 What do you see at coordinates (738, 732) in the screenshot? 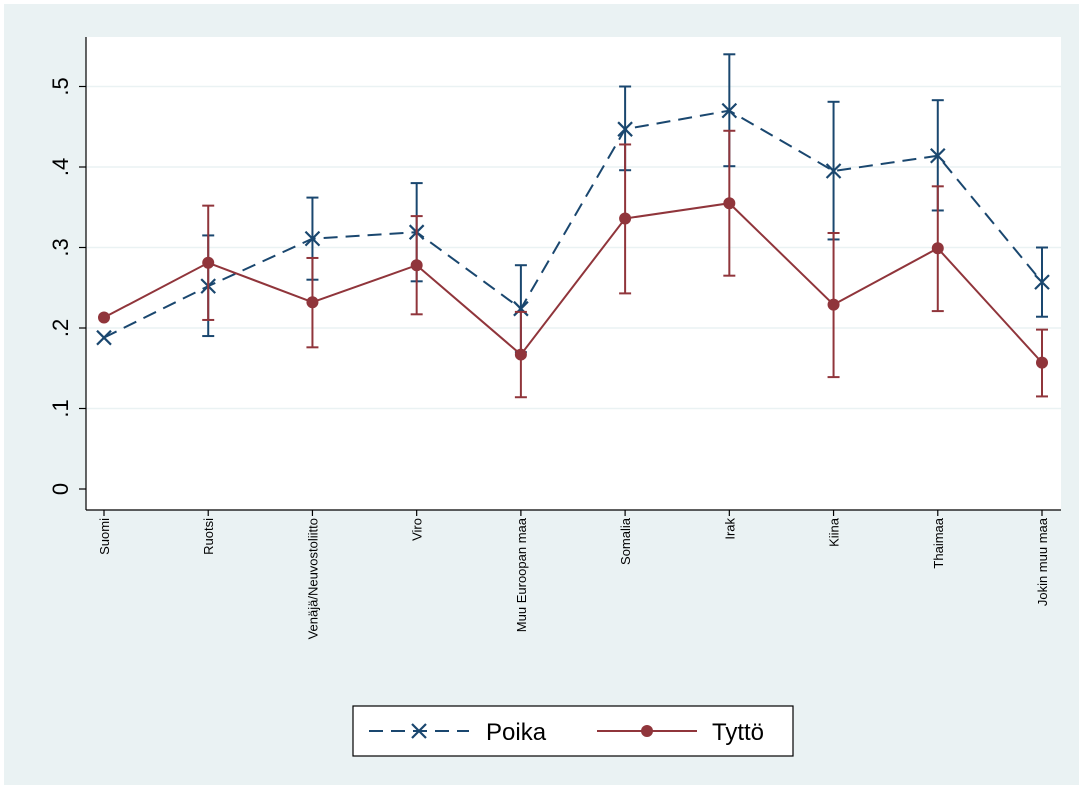
I see `legend-label: Tyttö` at bounding box center [738, 732].